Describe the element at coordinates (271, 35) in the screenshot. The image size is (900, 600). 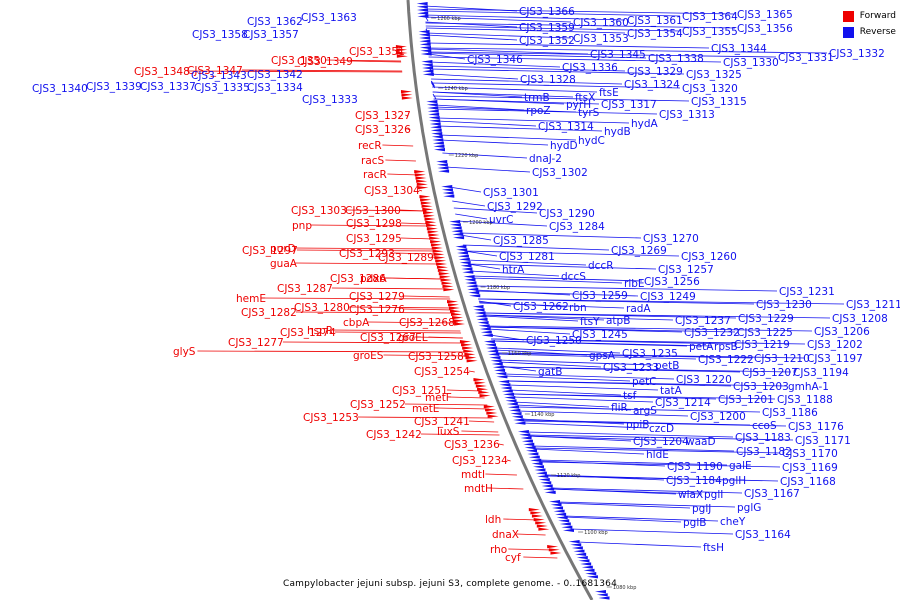
I see `gene-label: CJS3_1357` at that location.